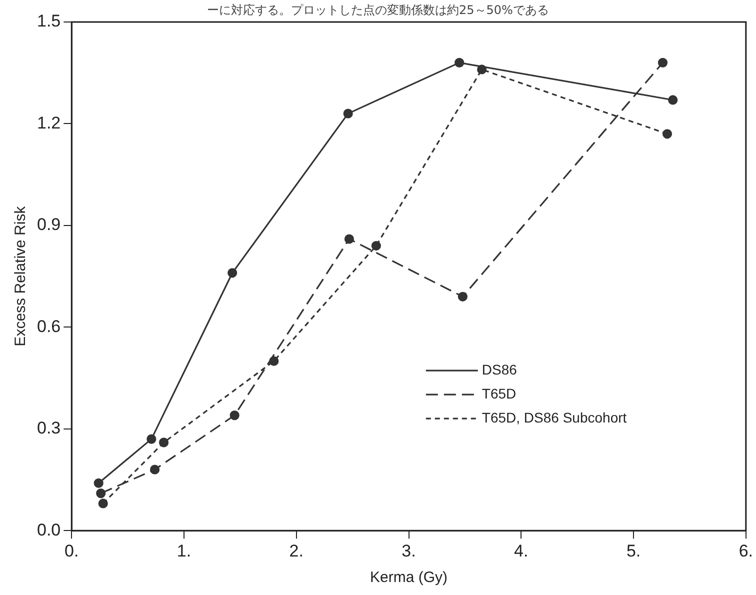 This screenshot has width=756, height=595. Describe the element at coordinates (554, 417) in the screenshot. I see `legend-label: T65D, DS86 Subcohort` at that location.